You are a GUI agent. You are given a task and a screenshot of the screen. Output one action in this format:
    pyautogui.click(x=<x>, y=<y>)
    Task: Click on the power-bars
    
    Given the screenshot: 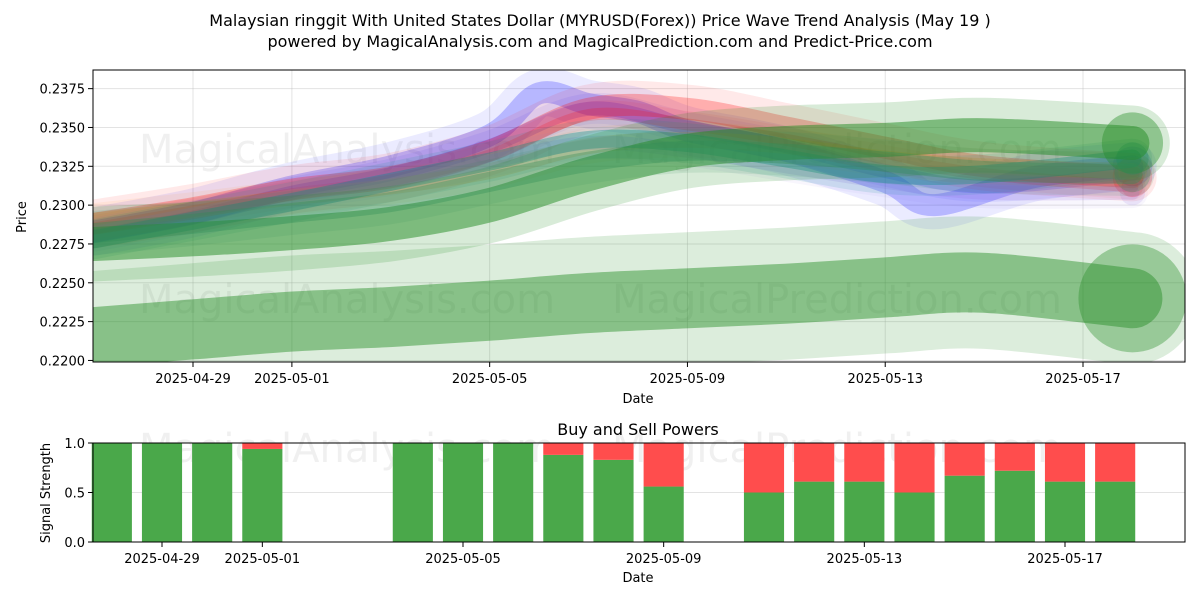 What is the action you would take?
    pyautogui.click(x=613, y=492)
    